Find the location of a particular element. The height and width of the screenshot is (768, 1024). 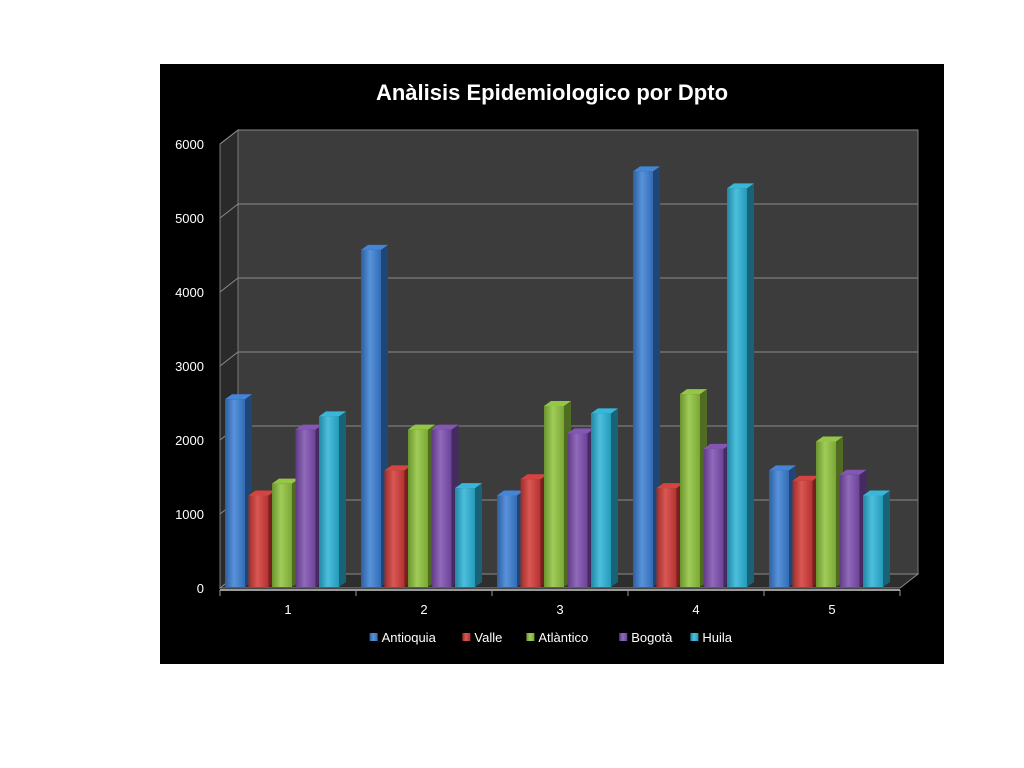

legend-item: Bogotà is located at coordinates (646, 637).